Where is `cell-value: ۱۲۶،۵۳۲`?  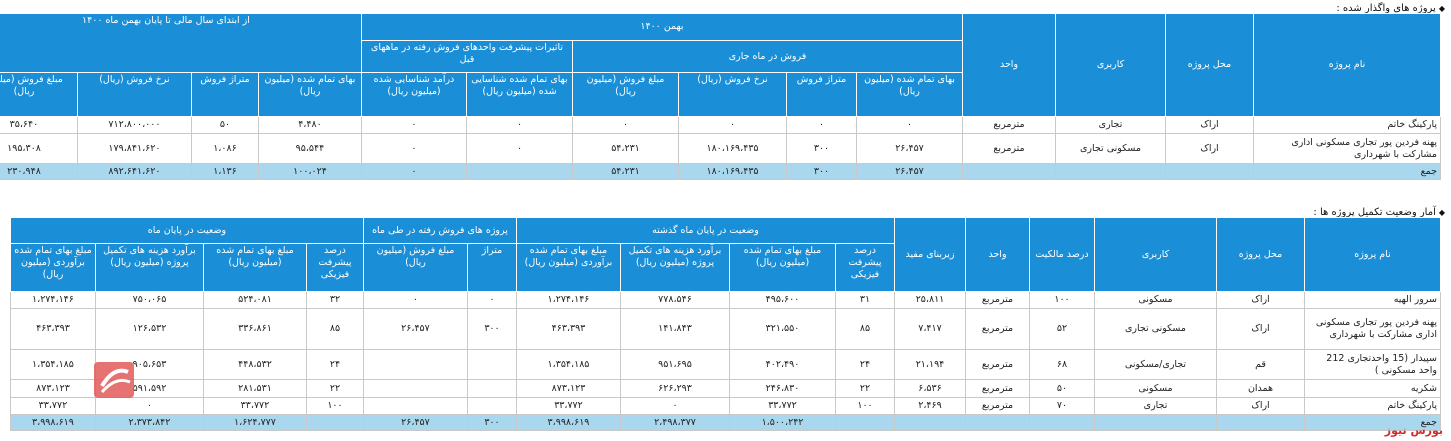 cell-value: ۱۲۶،۵۳۲ is located at coordinates (149, 329).